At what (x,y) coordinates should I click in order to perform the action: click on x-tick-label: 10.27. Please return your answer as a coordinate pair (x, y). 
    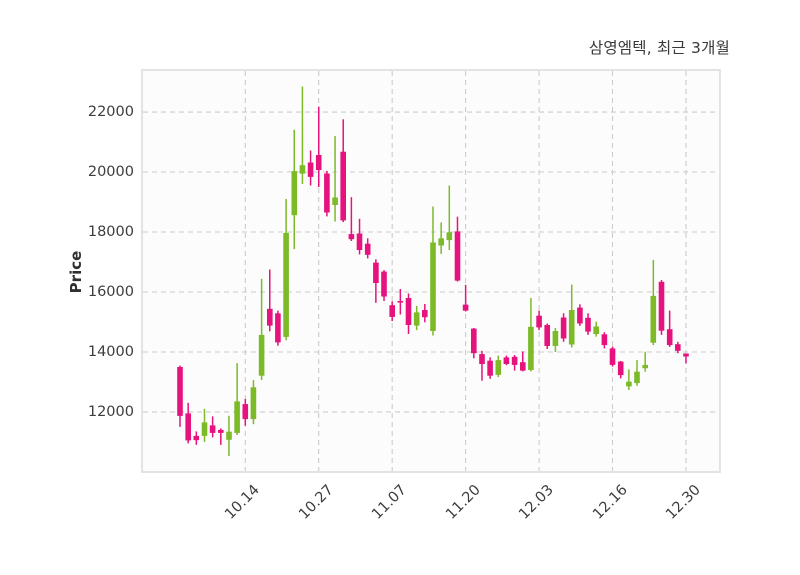
    Looking at the image, I should click on (317, 502).